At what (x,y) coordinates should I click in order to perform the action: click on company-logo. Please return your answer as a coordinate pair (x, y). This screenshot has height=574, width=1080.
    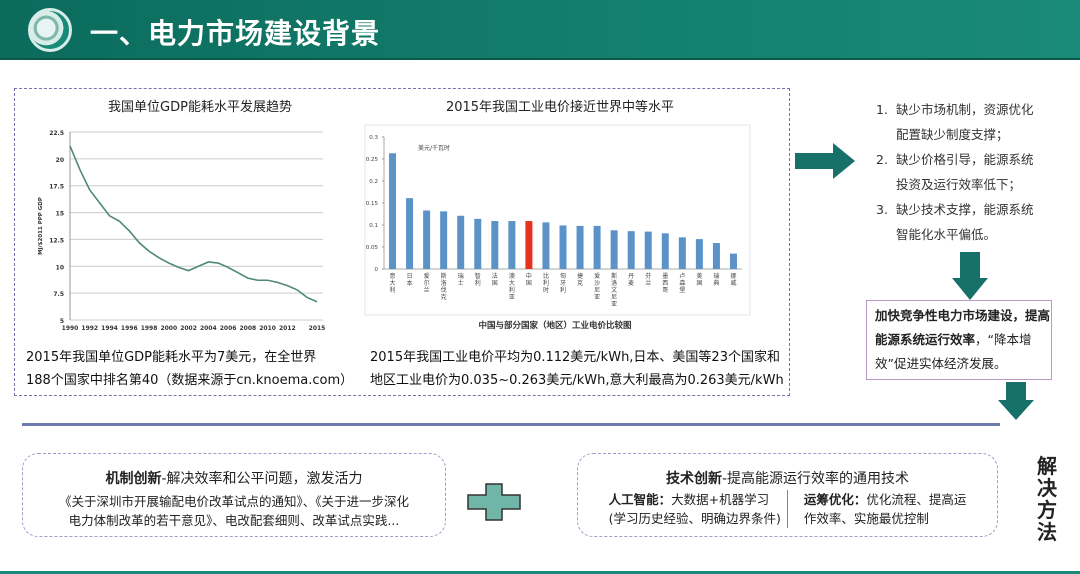
    Looking at the image, I should click on (50, 30).